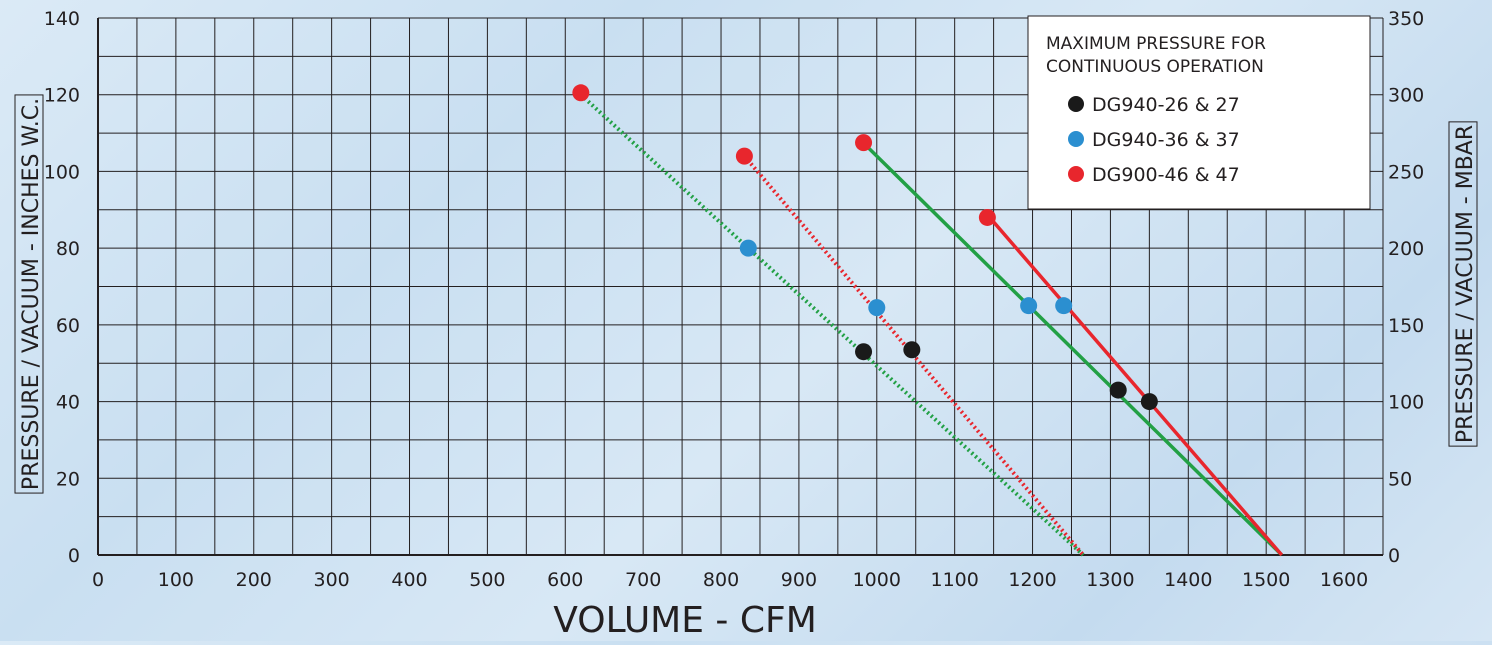 This screenshot has width=1492, height=645. What do you see at coordinates (409, 580) in the screenshot?
I see `x-tick-label: 400` at bounding box center [409, 580].